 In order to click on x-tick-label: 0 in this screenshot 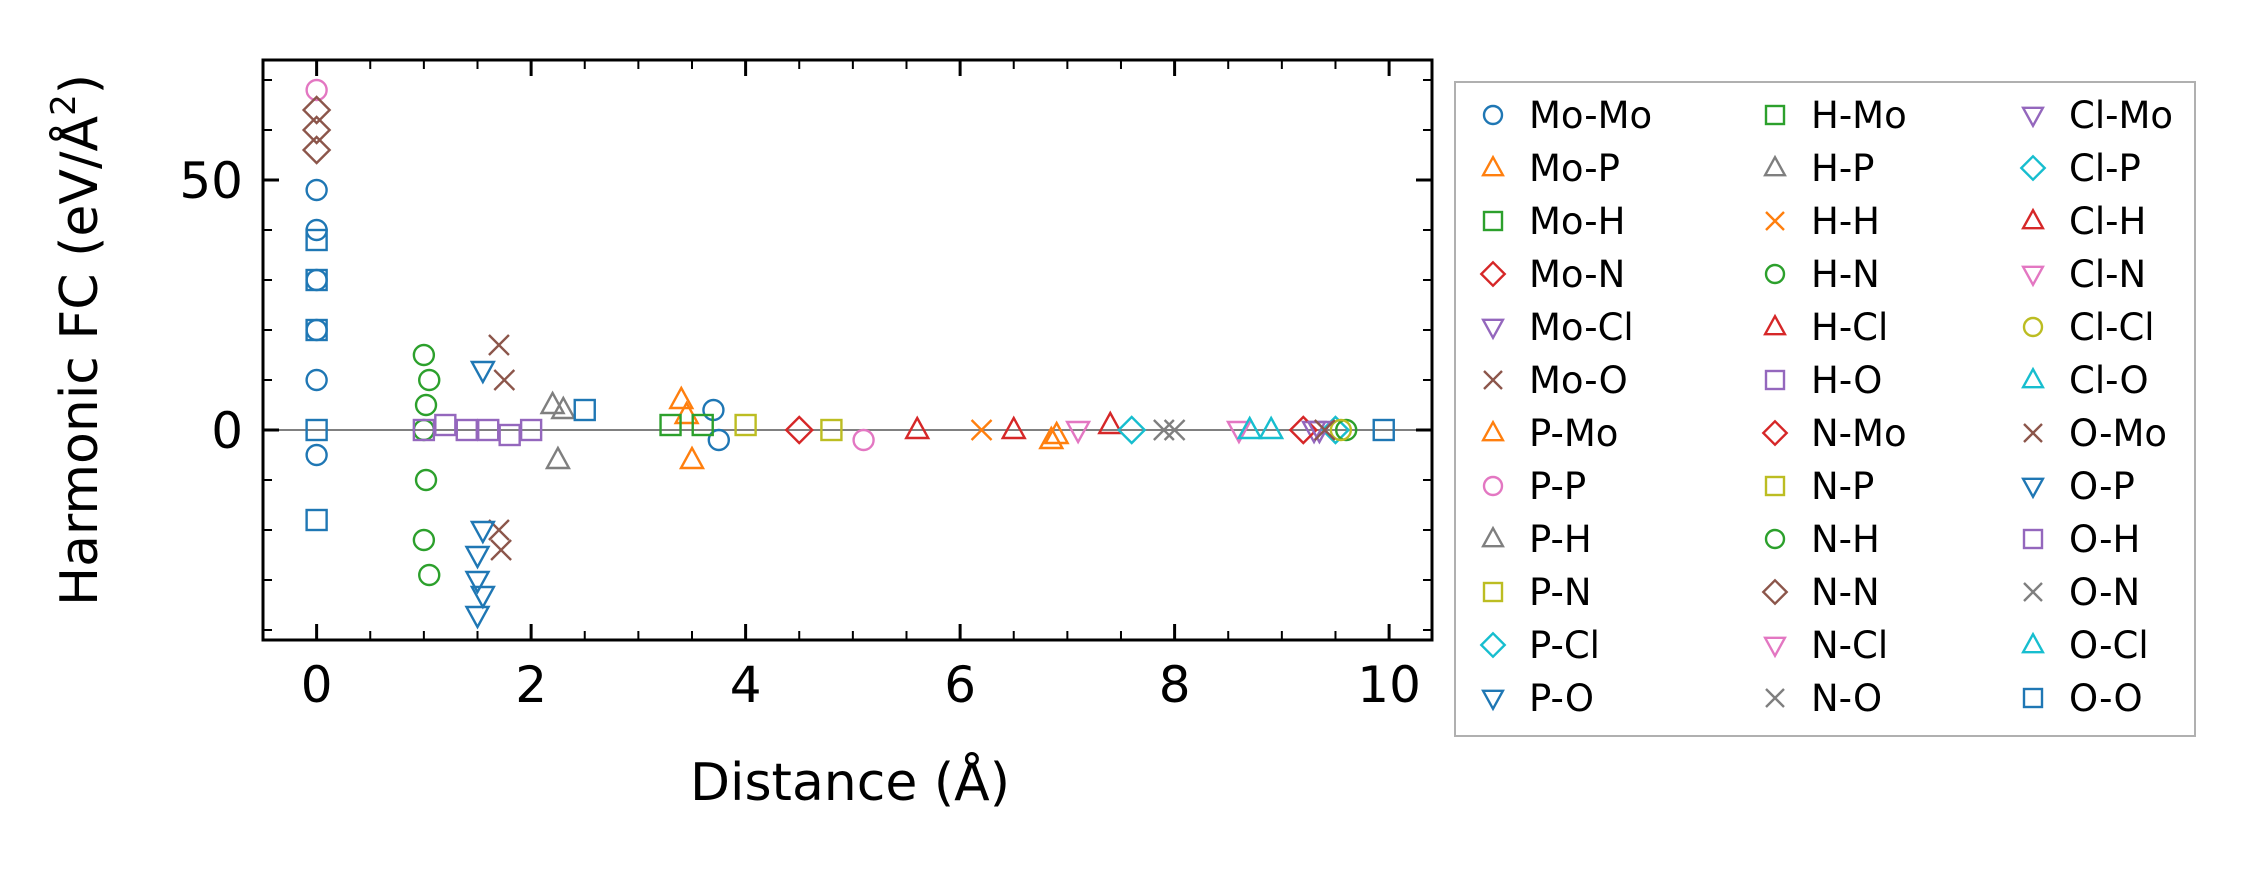, I will do `click(317, 685)`.